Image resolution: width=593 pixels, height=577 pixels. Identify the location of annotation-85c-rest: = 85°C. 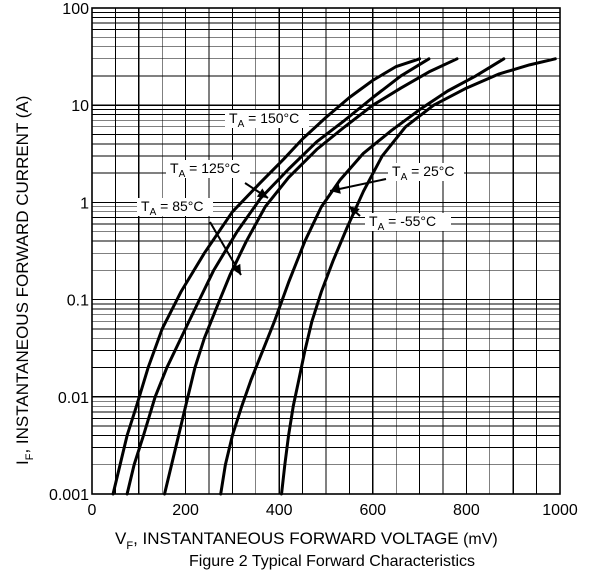
(179, 206).